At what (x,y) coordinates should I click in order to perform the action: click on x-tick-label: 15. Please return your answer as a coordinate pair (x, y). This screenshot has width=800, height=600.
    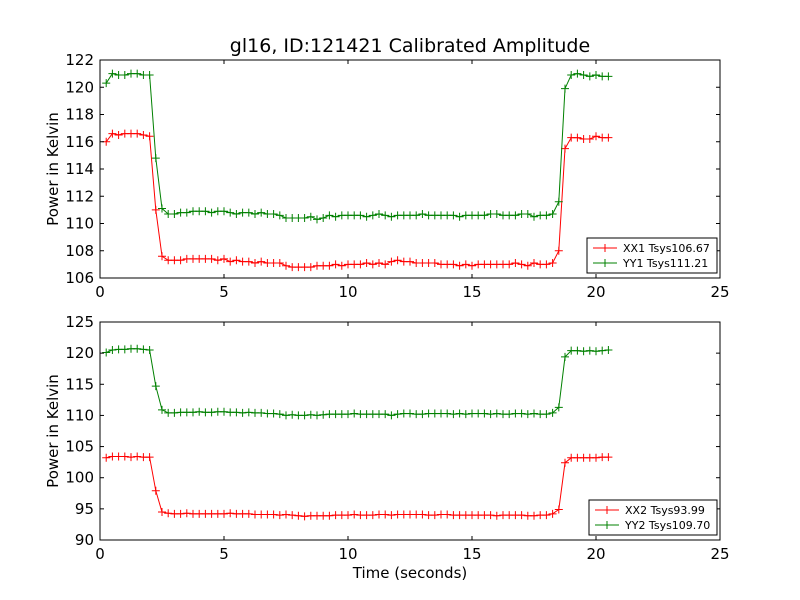
    Looking at the image, I should click on (471, 292).